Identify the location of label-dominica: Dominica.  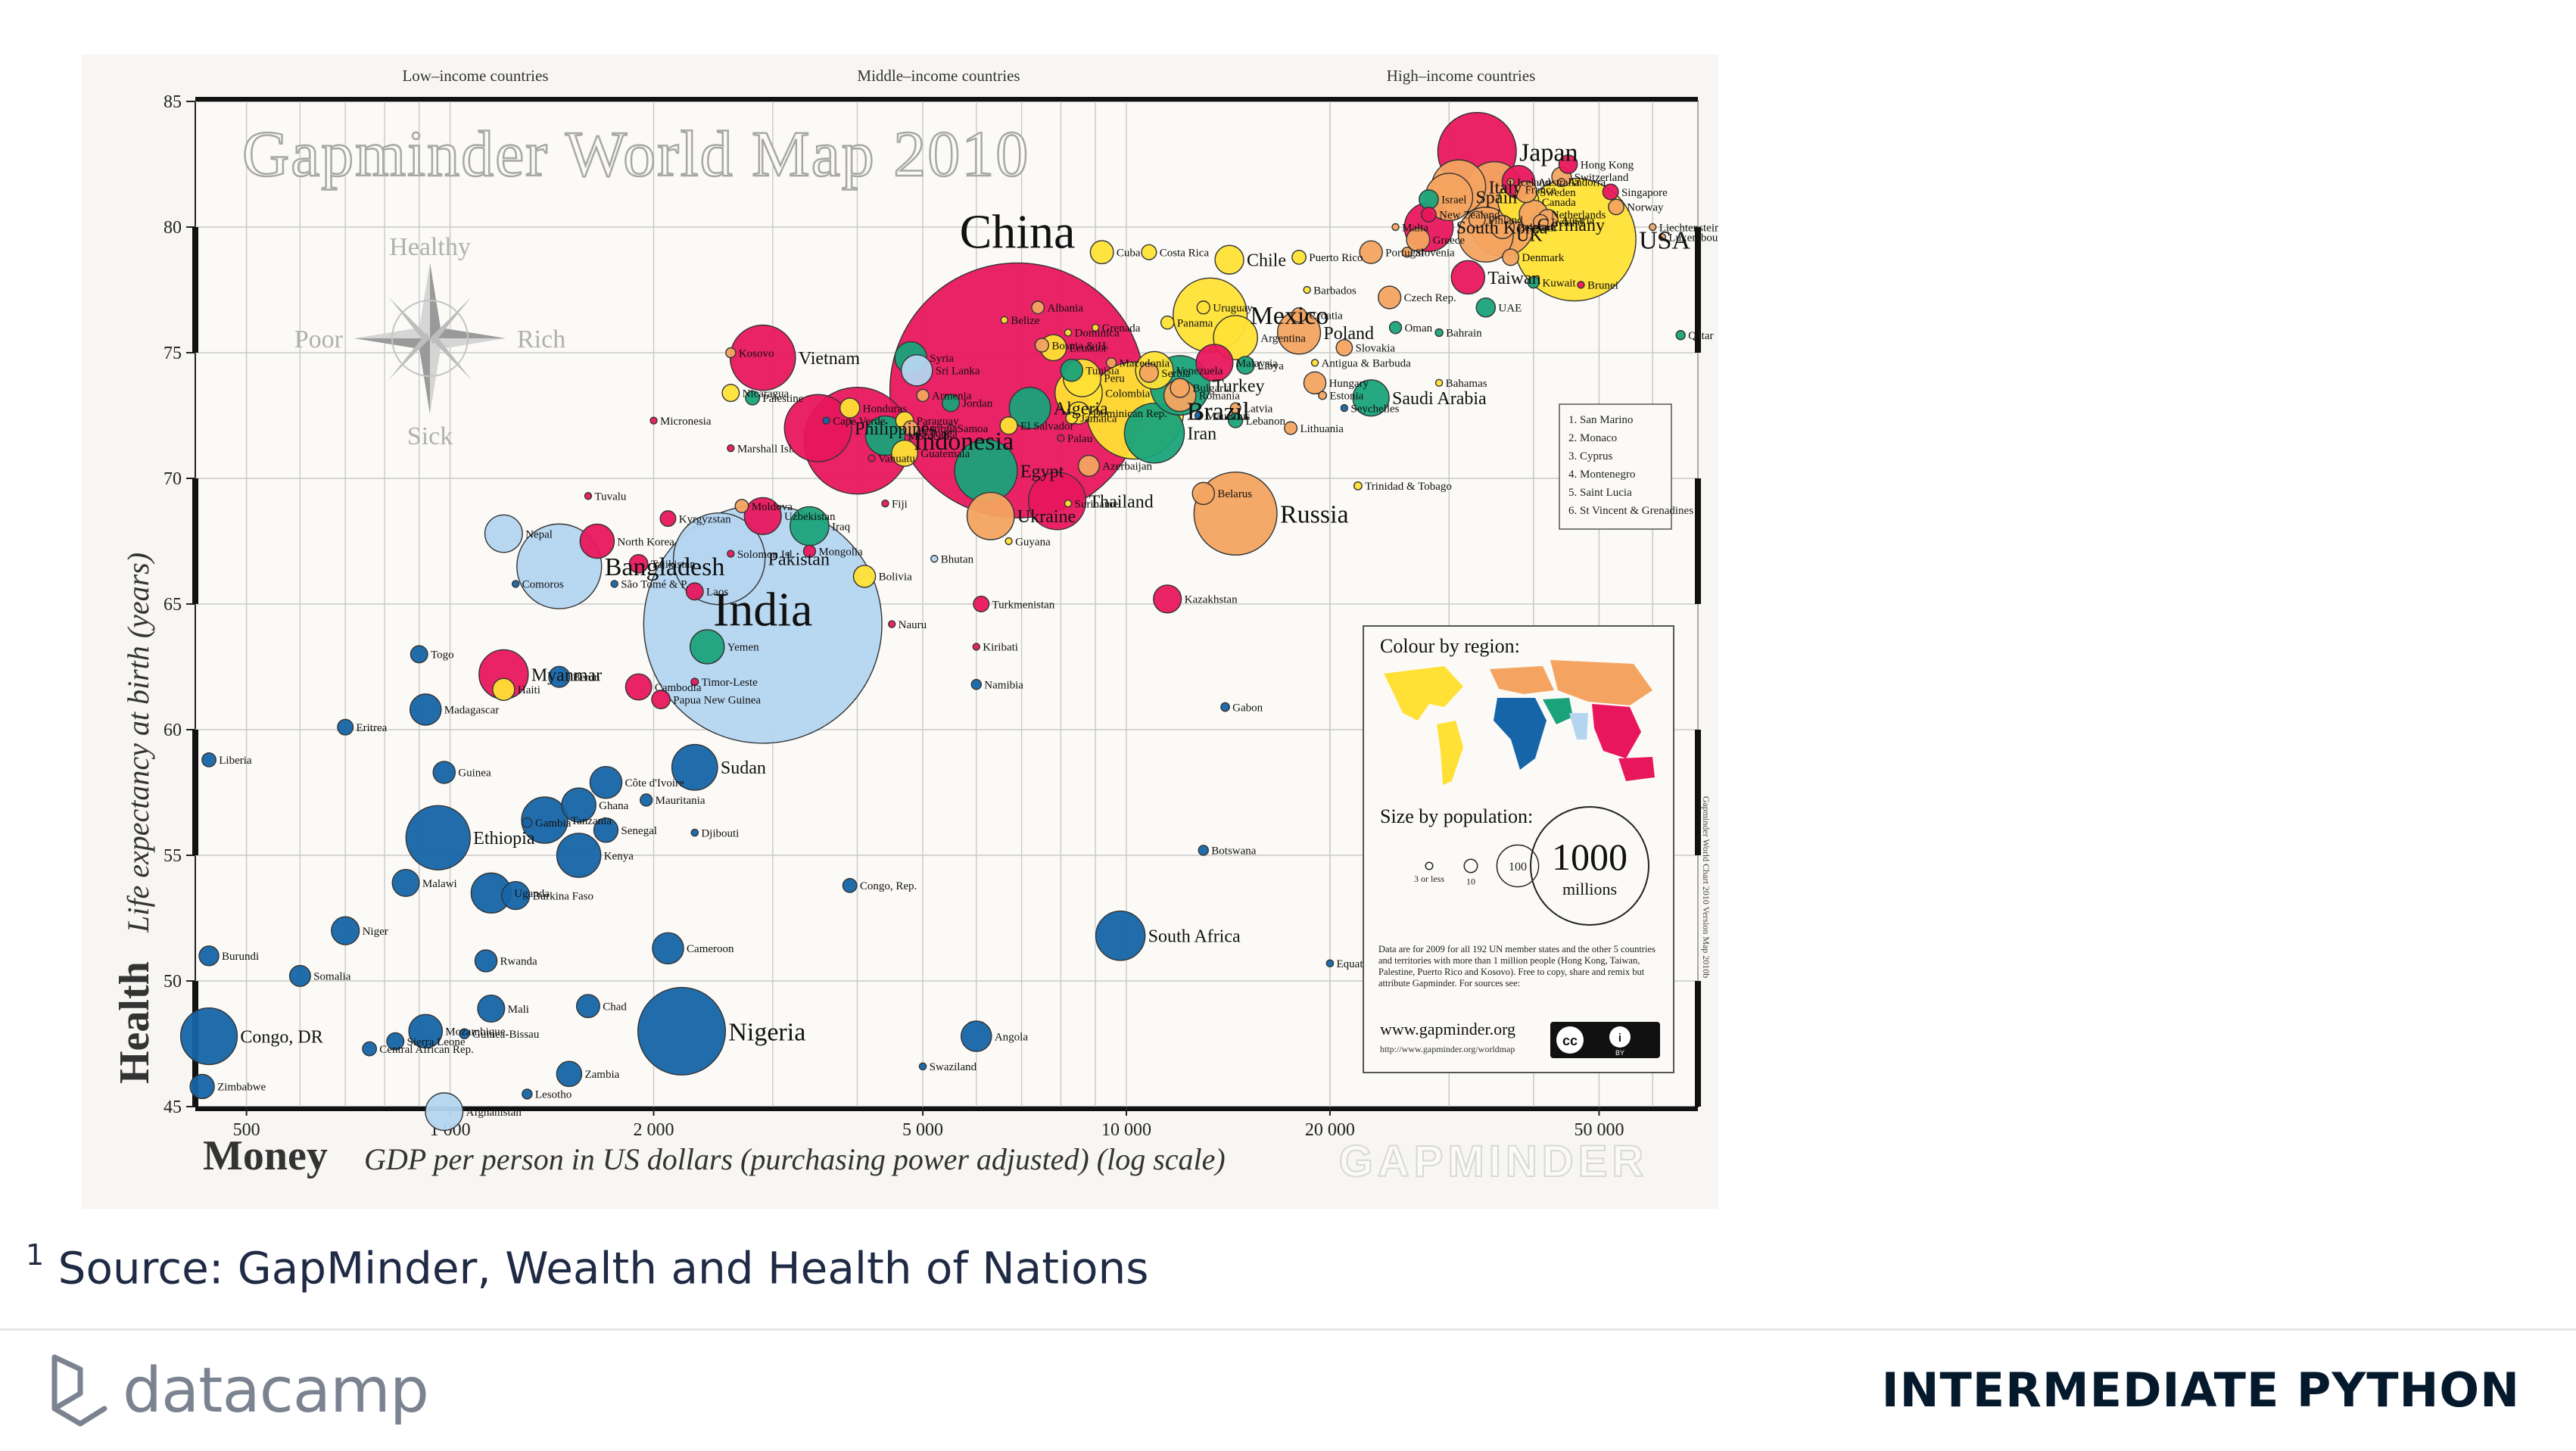
(1096, 334).